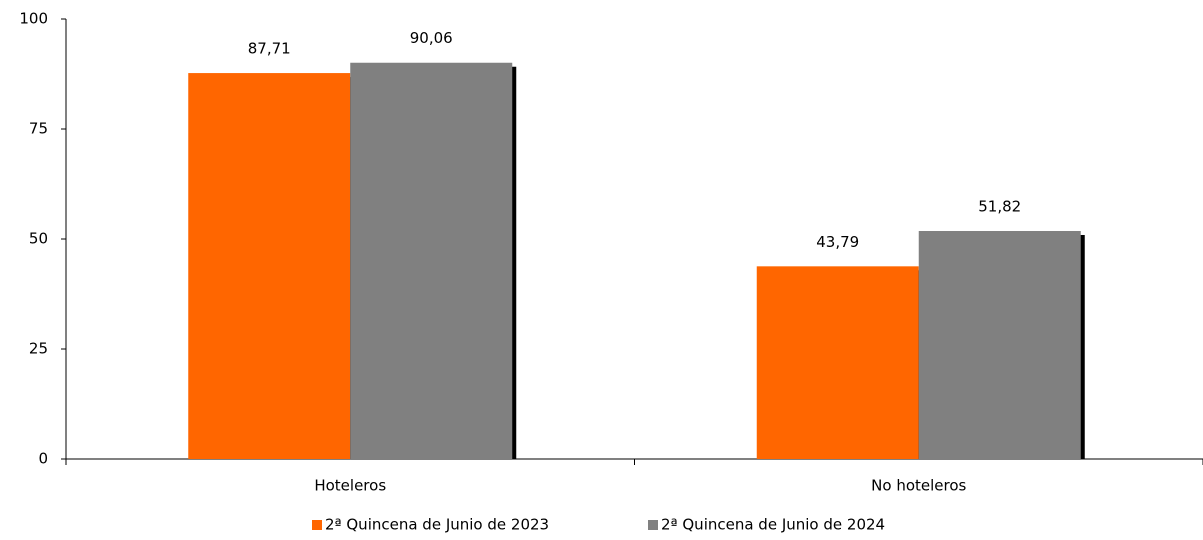 This screenshot has height=540, width=1203. What do you see at coordinates (43, 459) in the screenshot?
I see `y-tick-label: 0` at bounding box center [43, 459].